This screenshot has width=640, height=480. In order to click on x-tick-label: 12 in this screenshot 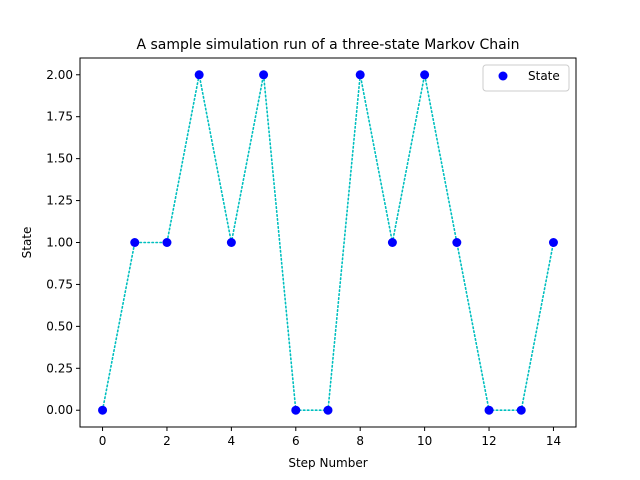, I will do `click(488, 441)`.